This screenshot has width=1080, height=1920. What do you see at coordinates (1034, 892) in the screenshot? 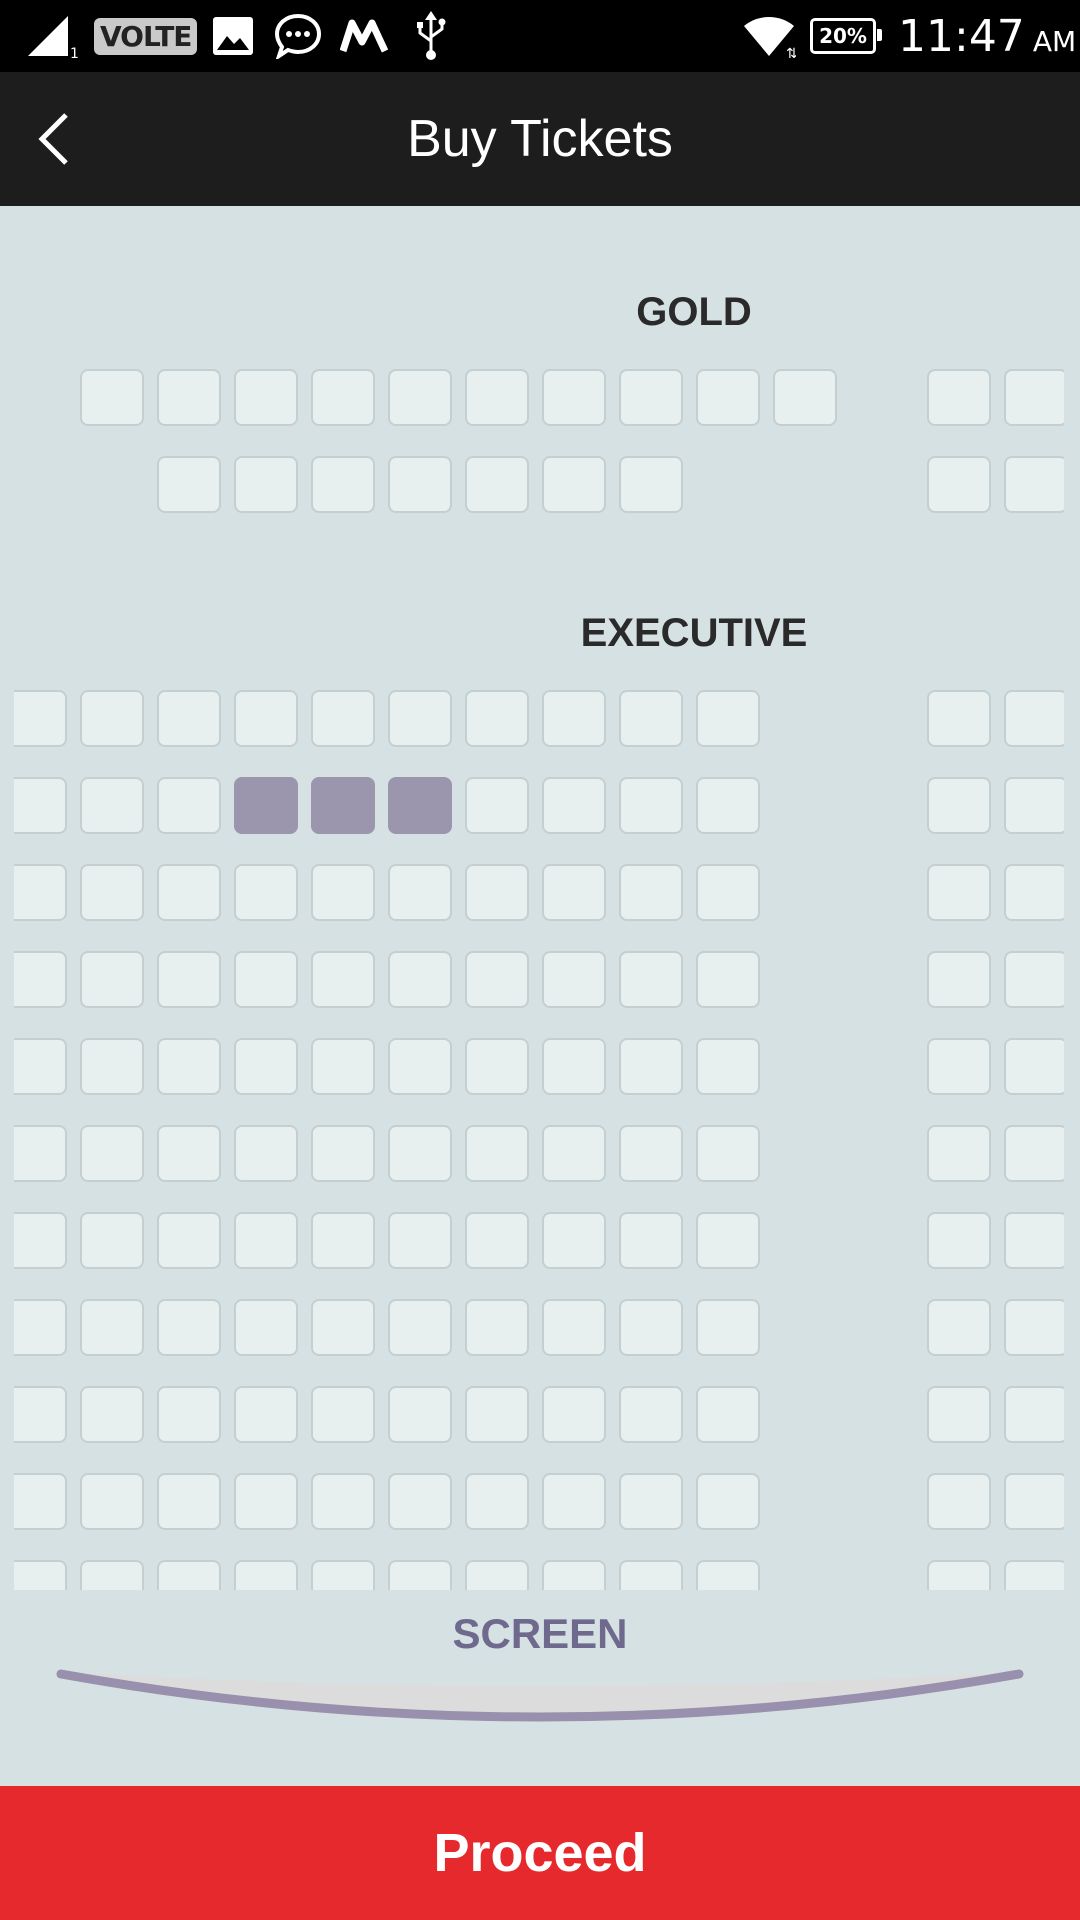
I see `seat-executive-r3-c14` at bounding box center [1034, 892].